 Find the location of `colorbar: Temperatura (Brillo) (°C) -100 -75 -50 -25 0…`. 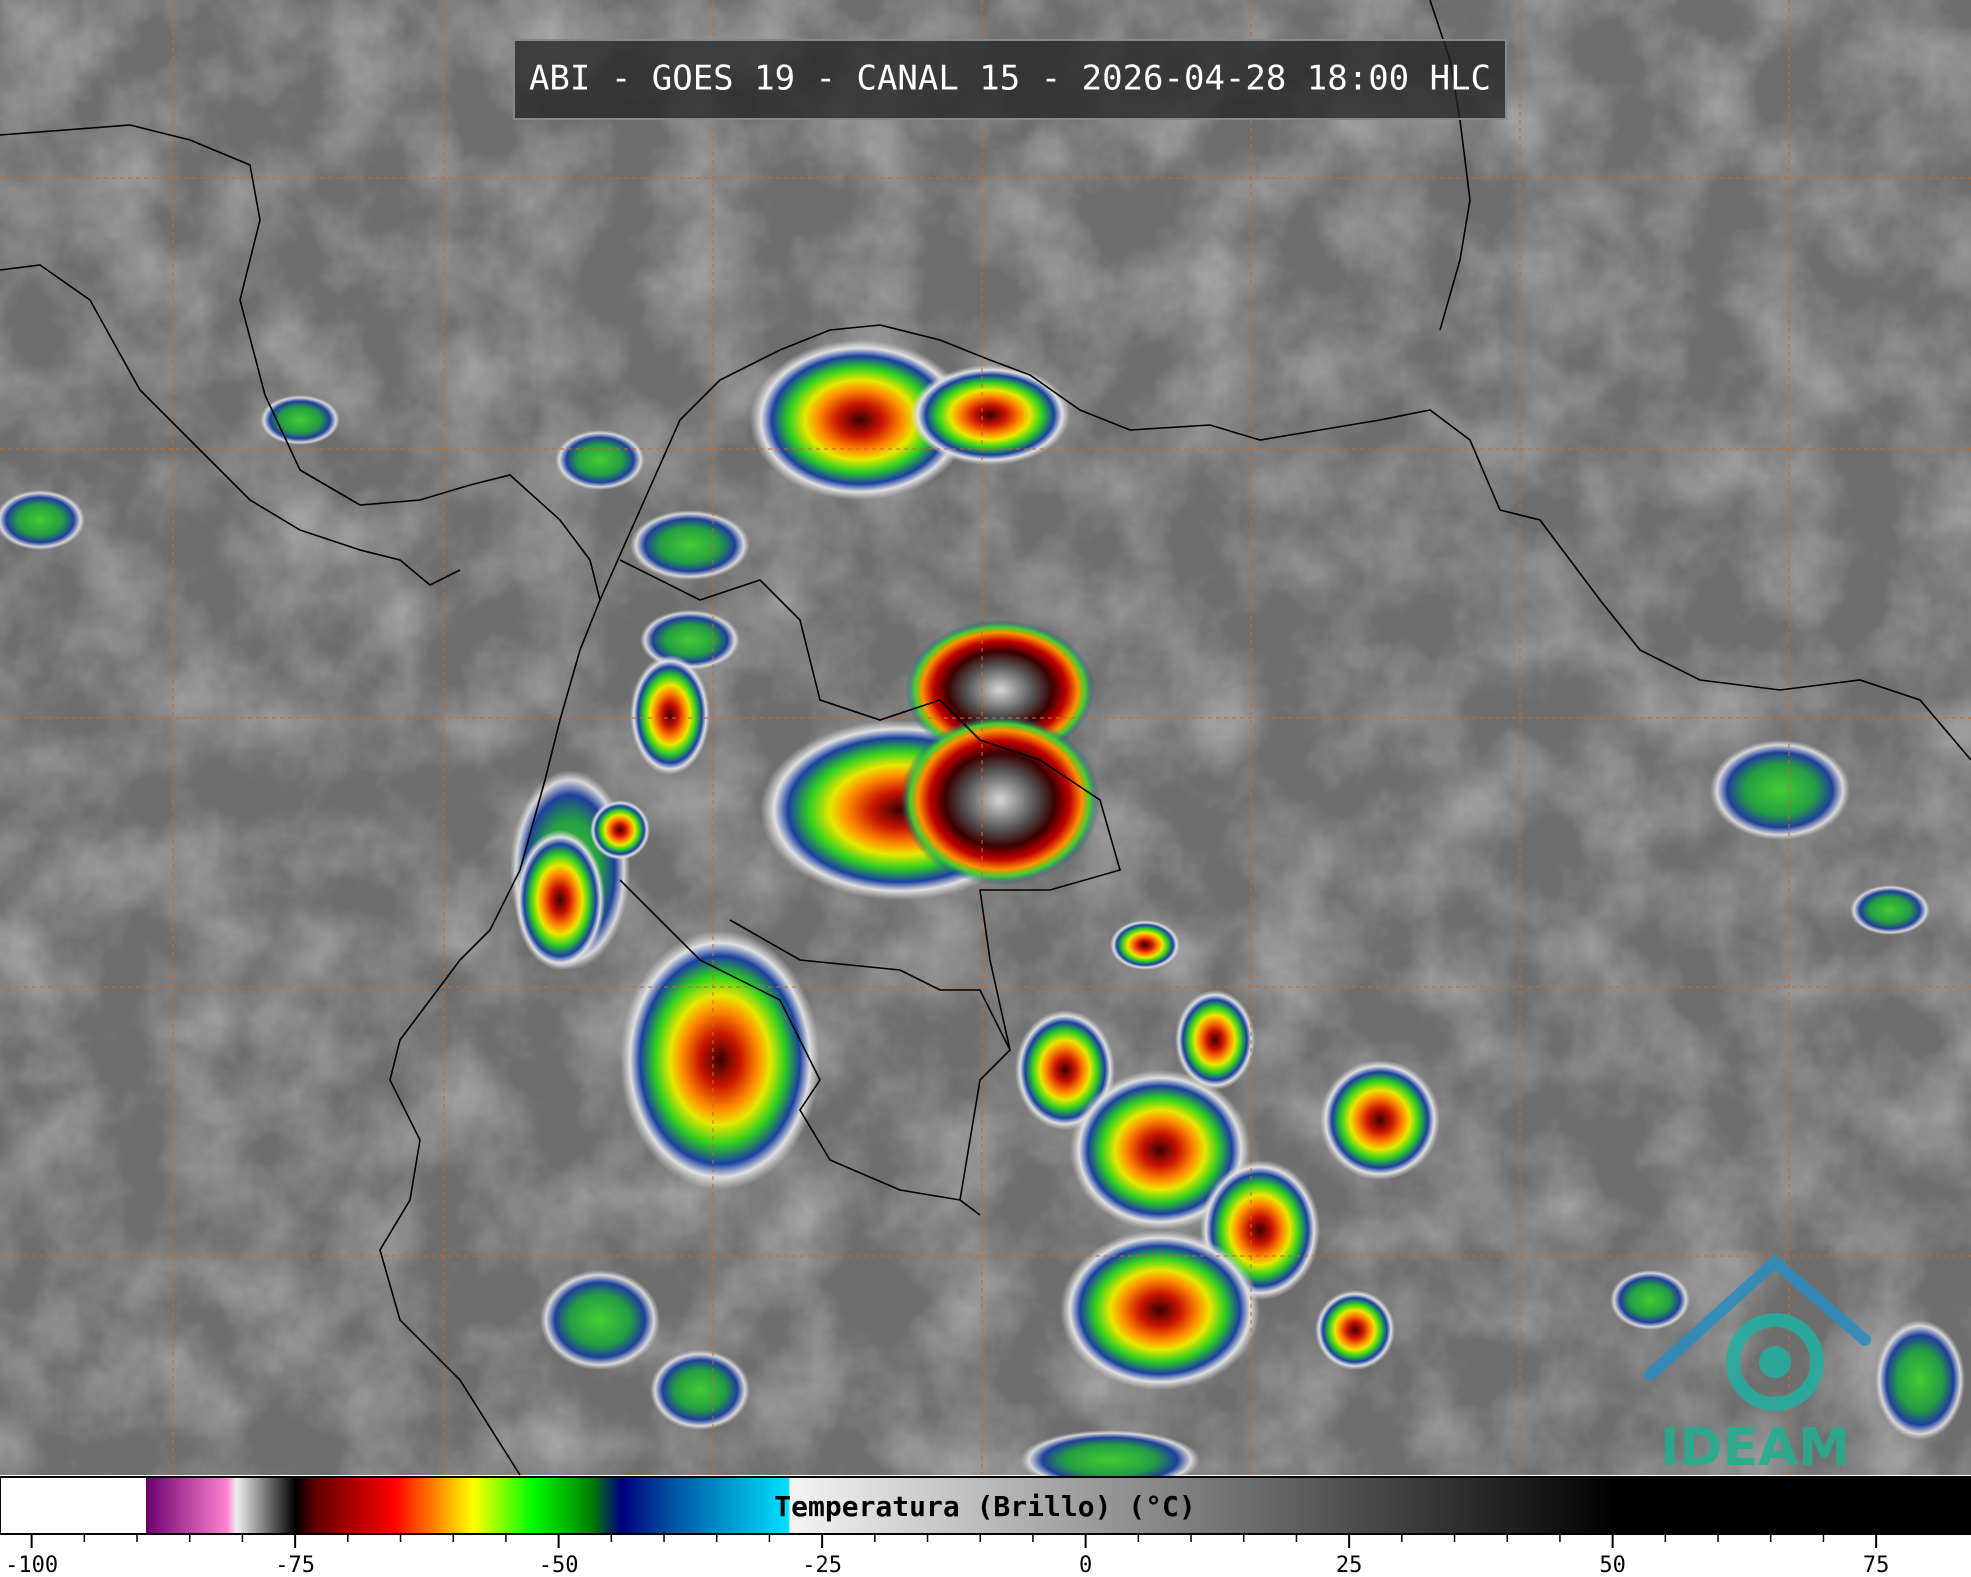

colorbar: Temperatura (Brillo) (°C) -100 -75 -50 -25 0… is located at coordinates (985, 1526).